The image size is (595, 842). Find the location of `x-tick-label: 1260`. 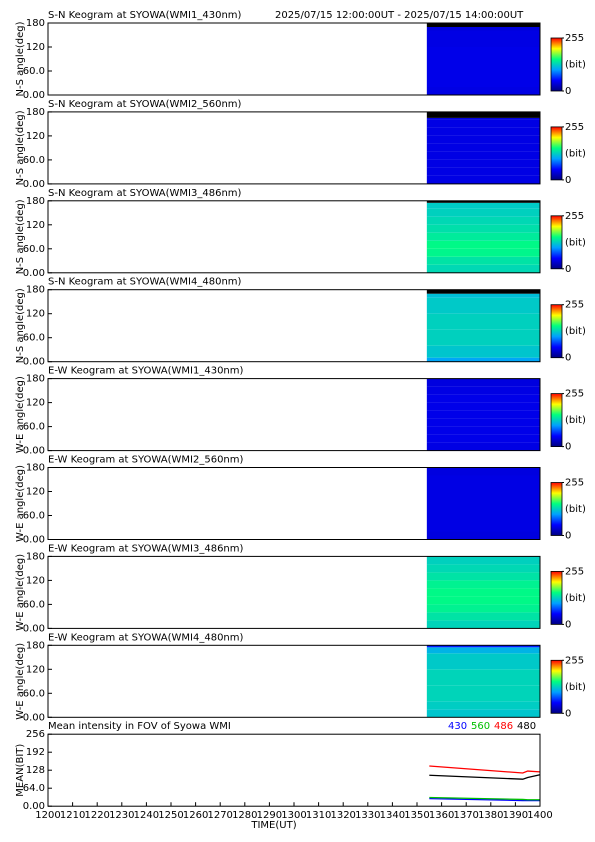

x-tick-label: 1260 is located at coordinates (195, 815).